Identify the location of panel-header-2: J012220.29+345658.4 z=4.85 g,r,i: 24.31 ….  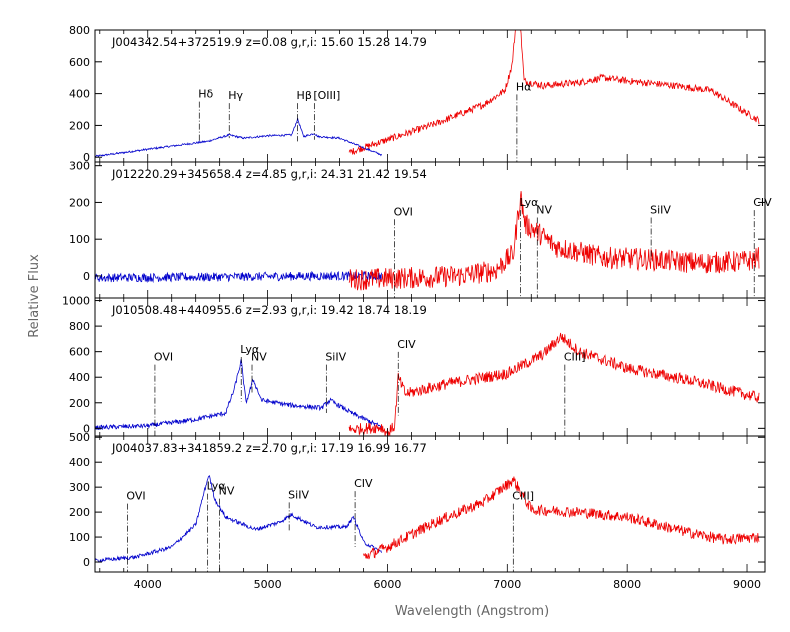
(269, 174).